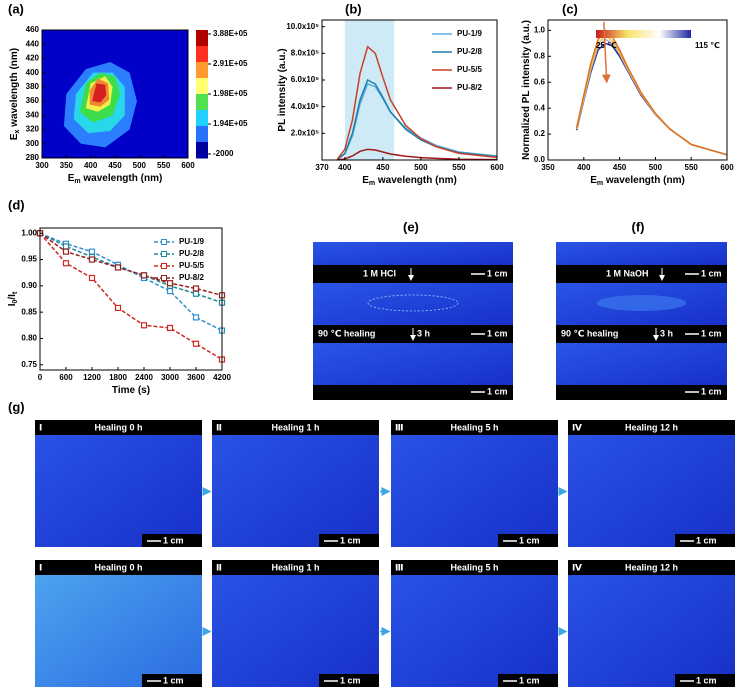  I want to click on y-tick-label: 440, so click(33, 43).